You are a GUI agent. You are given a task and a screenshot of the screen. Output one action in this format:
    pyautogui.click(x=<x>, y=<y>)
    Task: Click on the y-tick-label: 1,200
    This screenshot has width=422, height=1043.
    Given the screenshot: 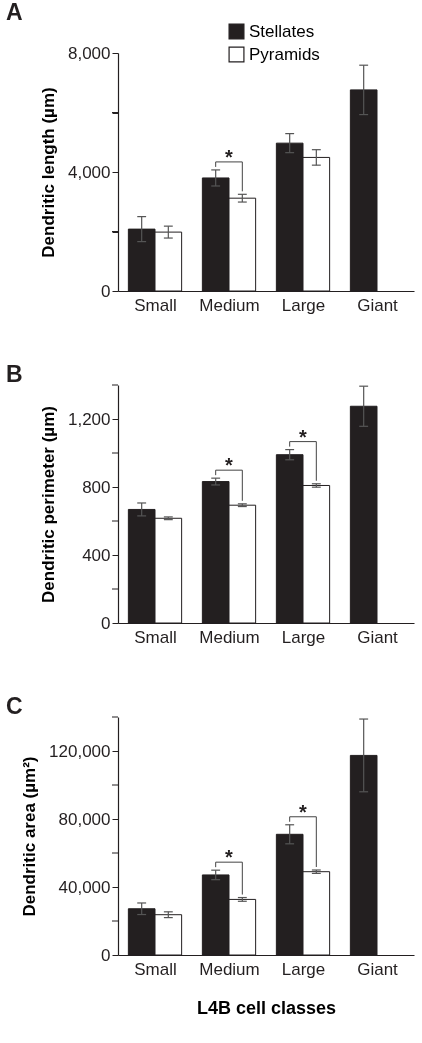 What is the action you would take?
    pyautogui.click(x=89, y=419)
    